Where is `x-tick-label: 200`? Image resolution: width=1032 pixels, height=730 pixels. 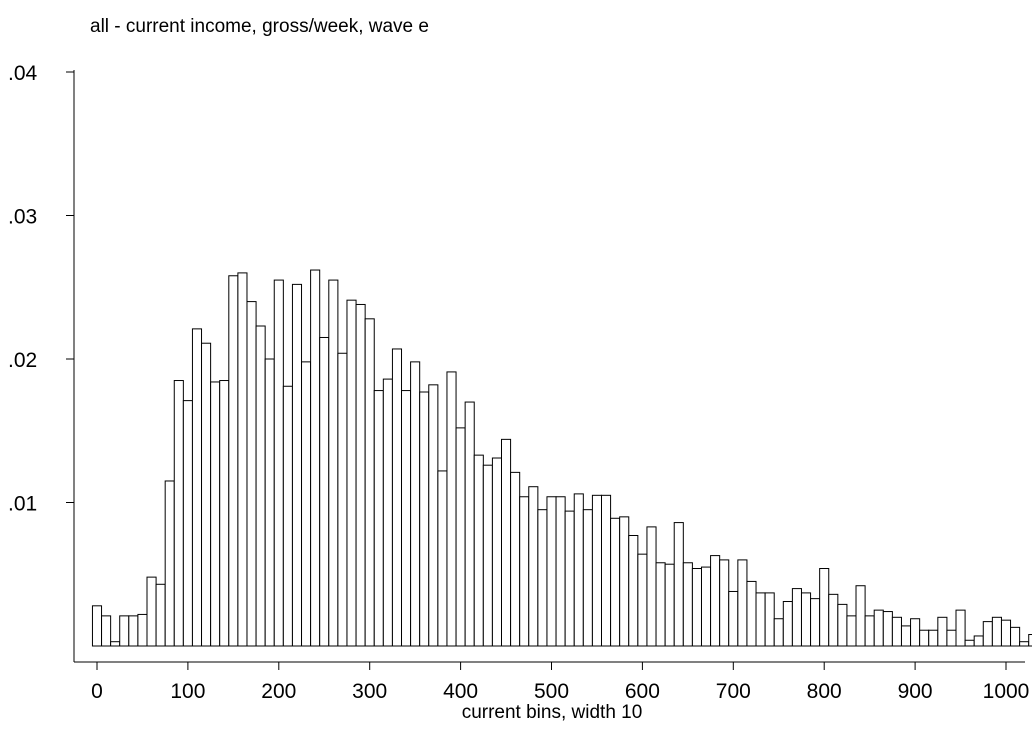 x-tick-label: 200 is located at coordinates (278, 691).